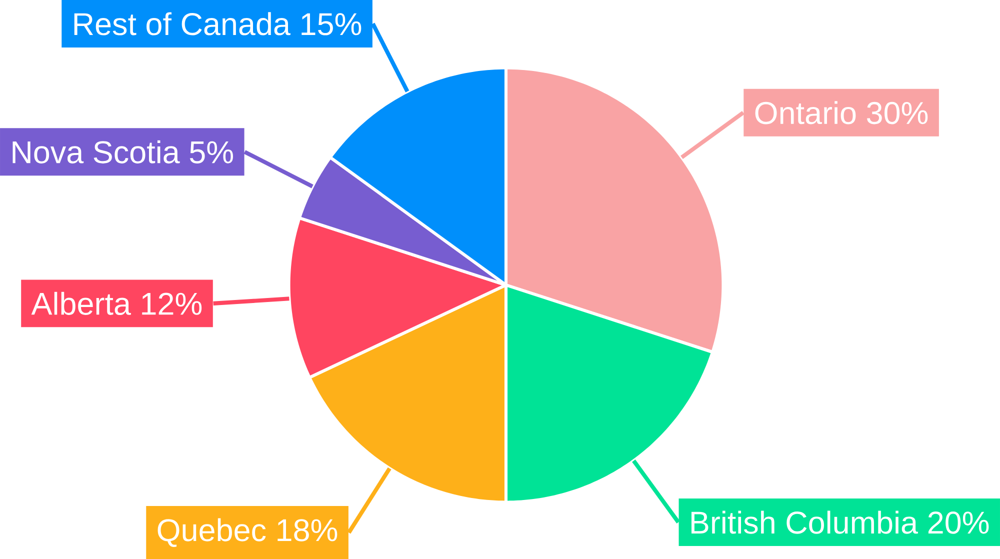 The width and height of the screenshot is (1000, 559). I want to click on data-label: 5%, so click(211, 152).